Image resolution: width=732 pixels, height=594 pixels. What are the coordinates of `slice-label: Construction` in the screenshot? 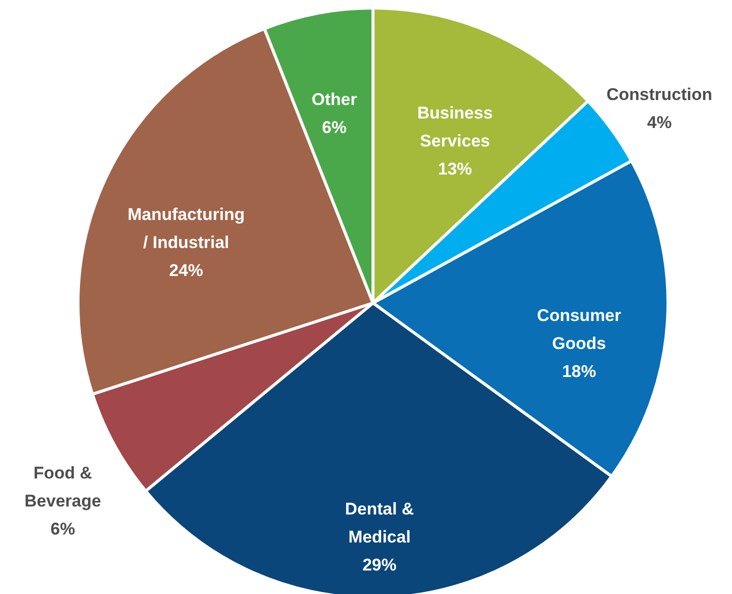 It's located at (659, 94).